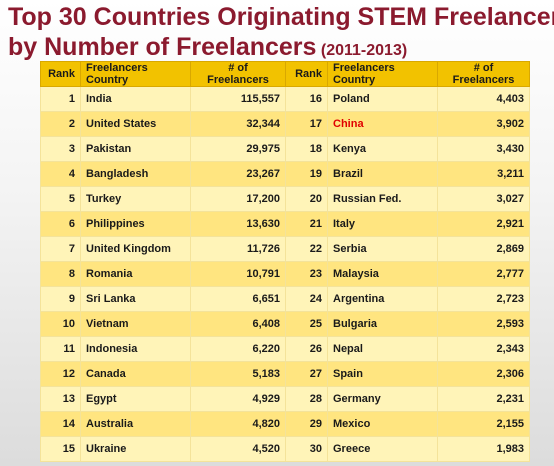  What do you see at coordinates (135, 324) in the screenshot?
I see `country-cell: Vietnam` at bounding box center [135, 324].